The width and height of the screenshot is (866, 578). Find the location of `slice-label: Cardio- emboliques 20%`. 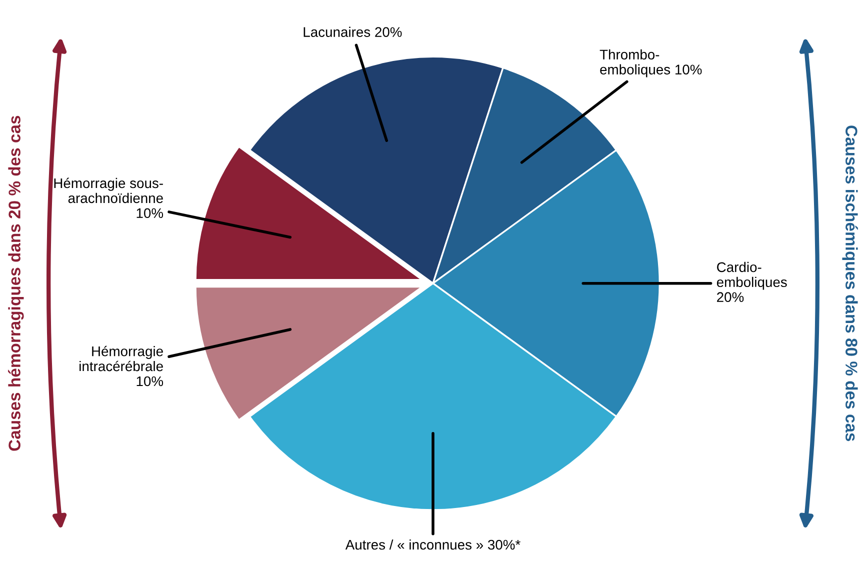

slice-label: Cardio- emboliques 20% is located at coordinates (751, 282).